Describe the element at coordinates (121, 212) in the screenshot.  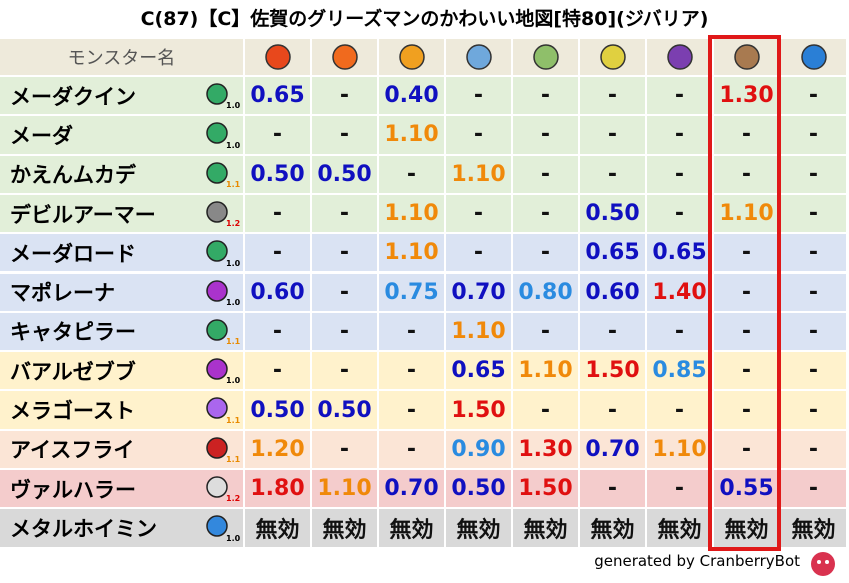
I see `monster-name: デビルアーマー` at that location.